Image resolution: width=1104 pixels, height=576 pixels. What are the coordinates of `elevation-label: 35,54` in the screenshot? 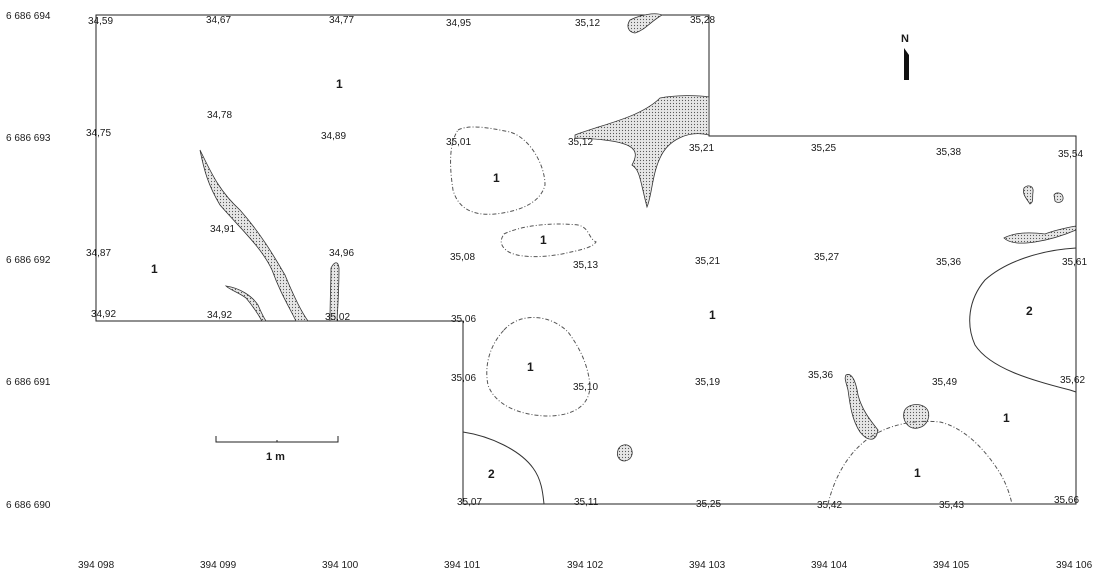 It's located at (1070, 154).